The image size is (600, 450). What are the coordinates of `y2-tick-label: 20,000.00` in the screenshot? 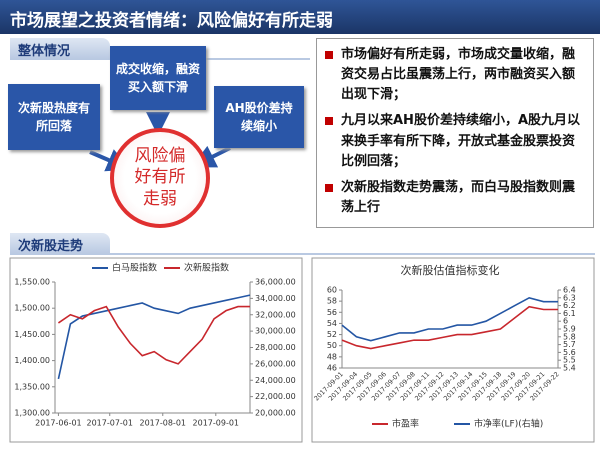 It's located at (275, 413).